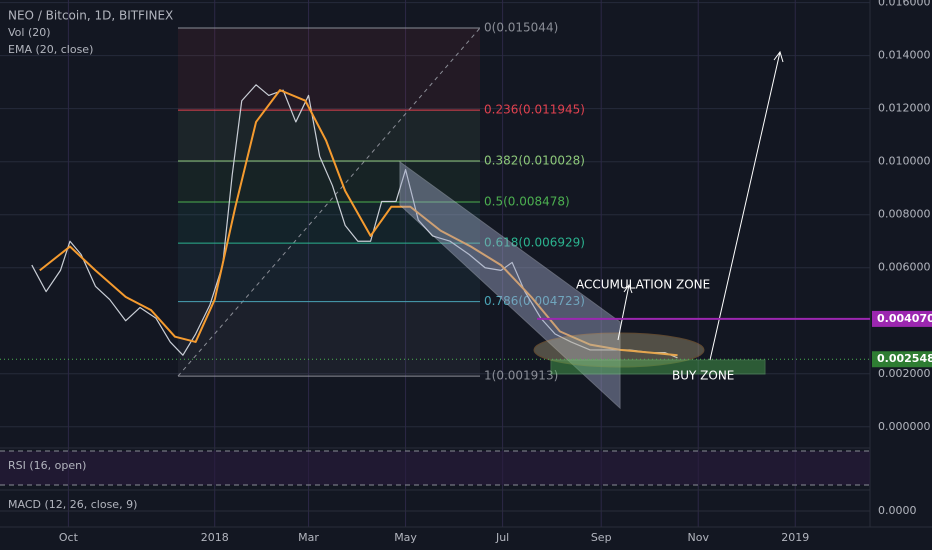 This screenshot has width=932, height=550. What do you see at coordinates (50, 49) in the screenshot?
I see `indicator-label: EMA (20, close)` at bounding box center [50, 49].